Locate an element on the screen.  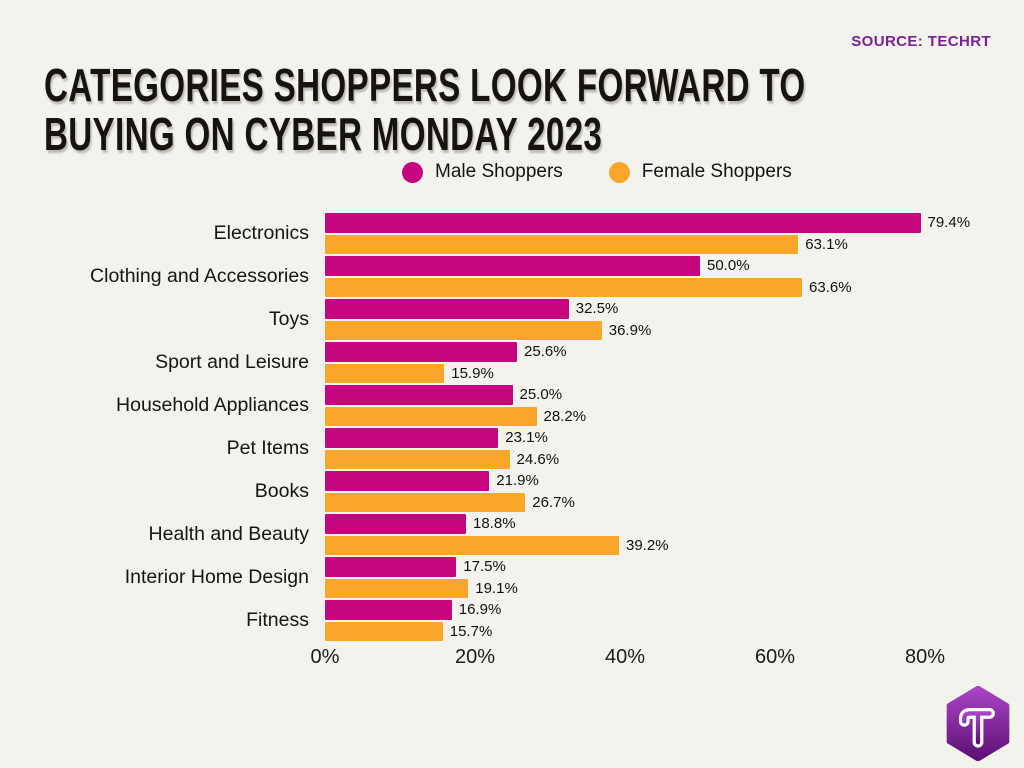
category-bars: 32.5% 36.9% is located at coordinates (652, 319).